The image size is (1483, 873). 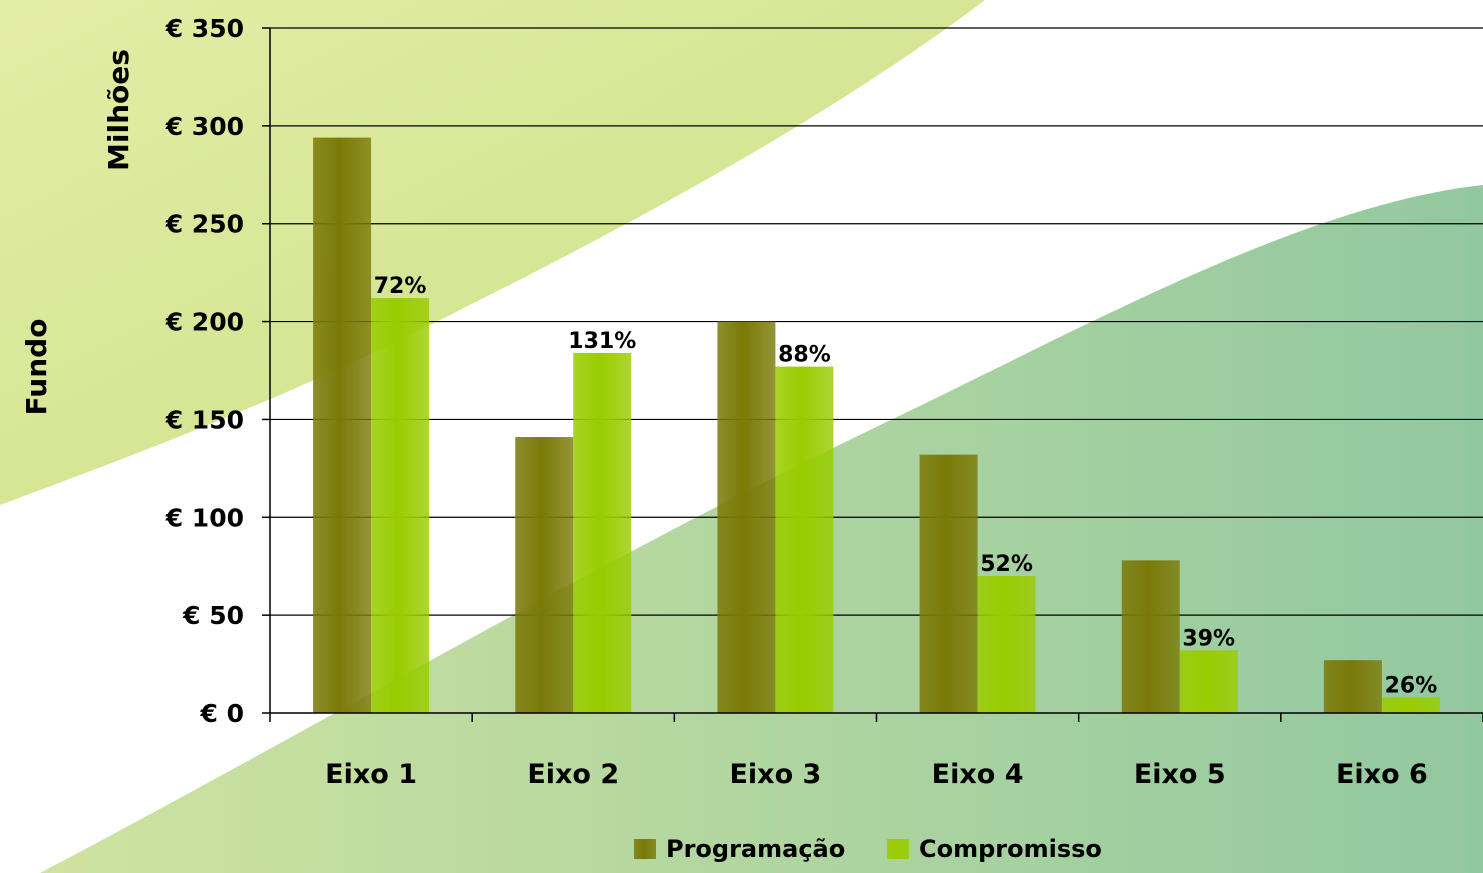 I want to click on data-label: 131%, so click(x=602, y=341).